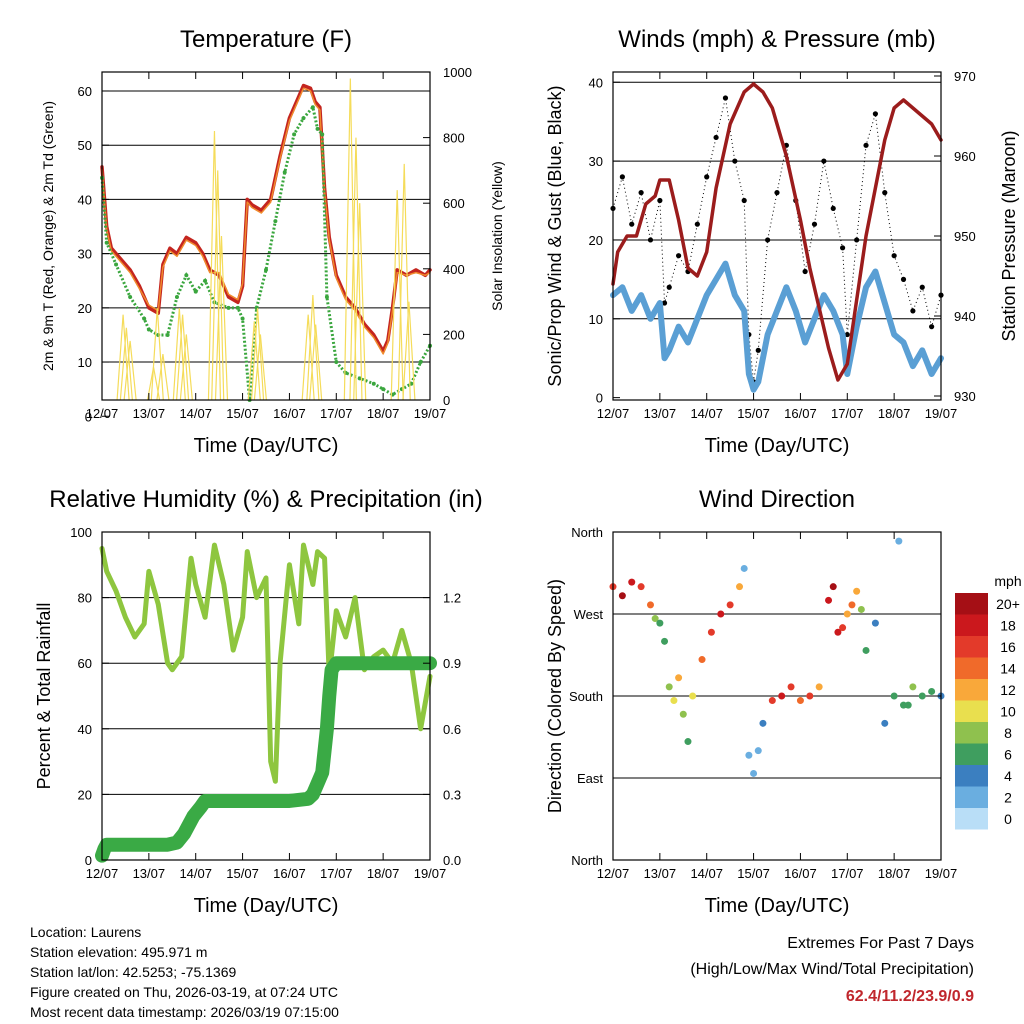 The height and width of the screenshot is (1024, 1024). Describe the element at coordinates (1008, 669) in the screenshot. I see `legend-label: 14` at that location.